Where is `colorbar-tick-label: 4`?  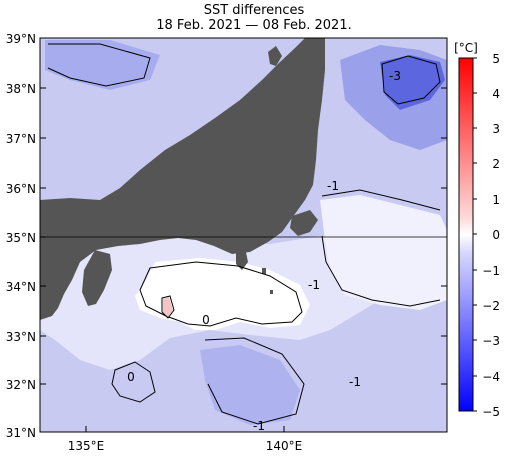 colorbar-tick-label: 4 is located at coordinates (496, 94).